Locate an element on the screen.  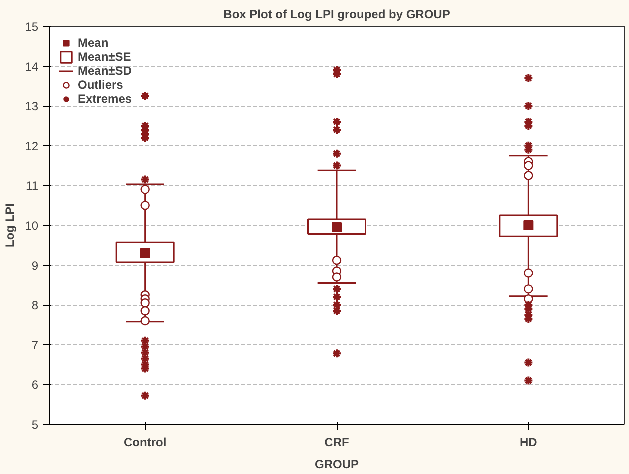
y-tick-label: 15 is located at coordinates (32, 27).